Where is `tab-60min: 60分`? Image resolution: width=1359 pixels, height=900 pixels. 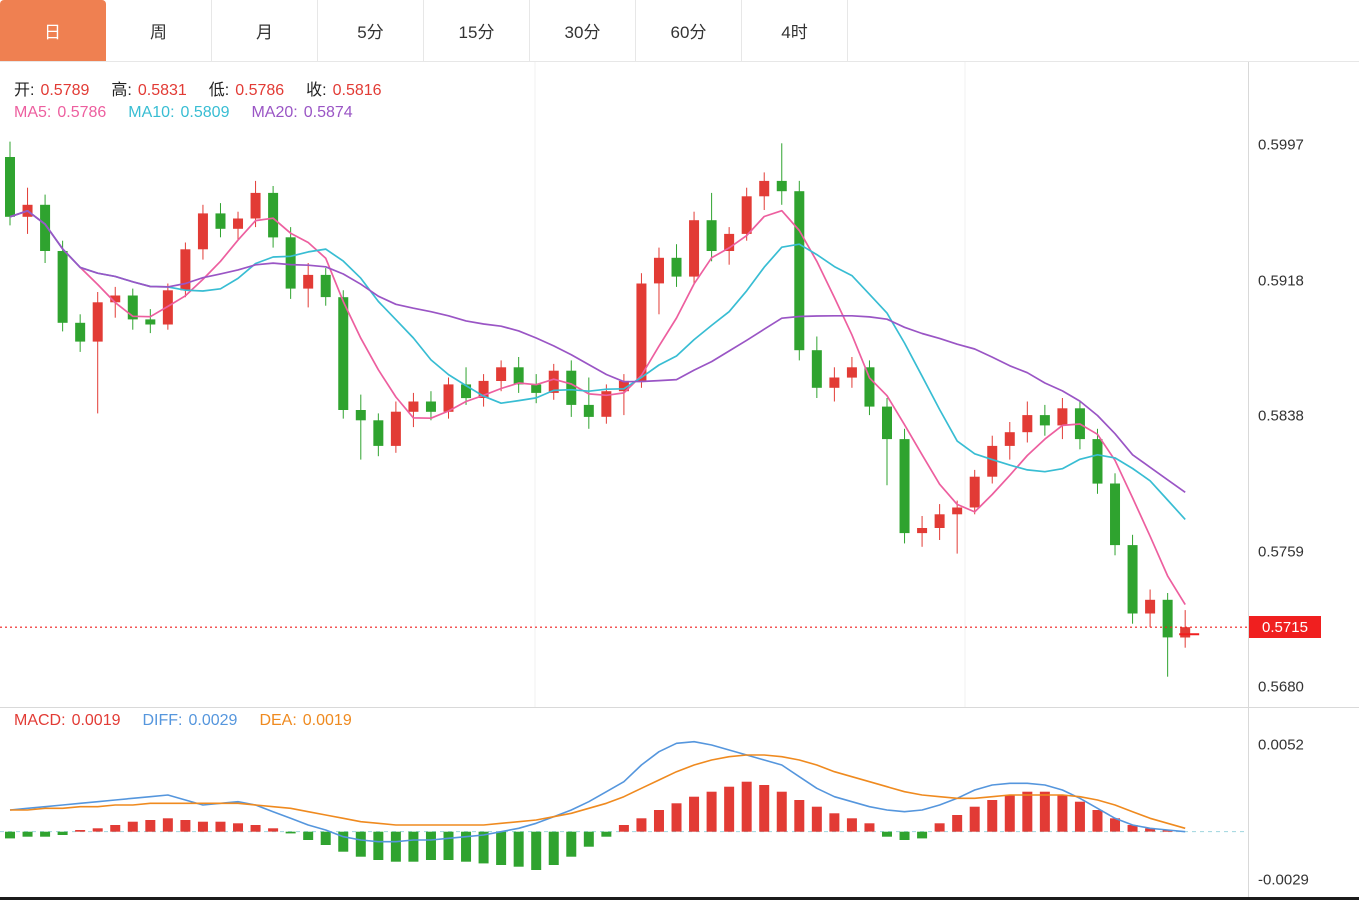 tab-60min: 60分 is located at coordinates (689, 30).